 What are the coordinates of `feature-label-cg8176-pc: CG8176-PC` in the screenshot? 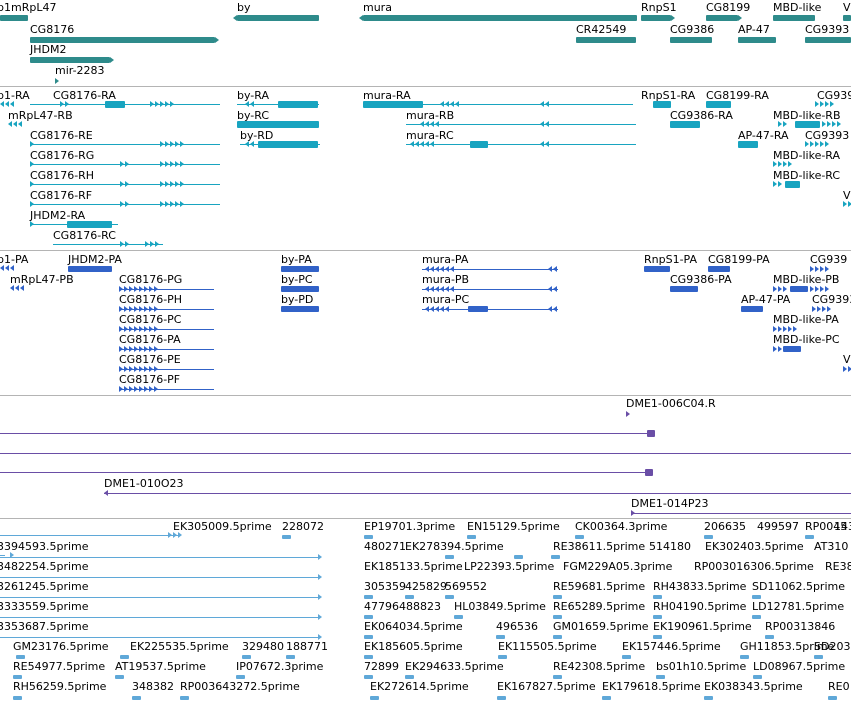 It's located at (150, 319).